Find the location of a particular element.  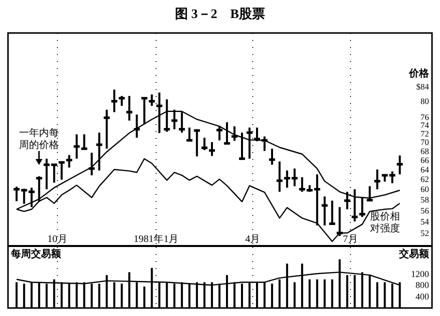

y-axis-title: 交易额 is located at coordinates (414, 254).